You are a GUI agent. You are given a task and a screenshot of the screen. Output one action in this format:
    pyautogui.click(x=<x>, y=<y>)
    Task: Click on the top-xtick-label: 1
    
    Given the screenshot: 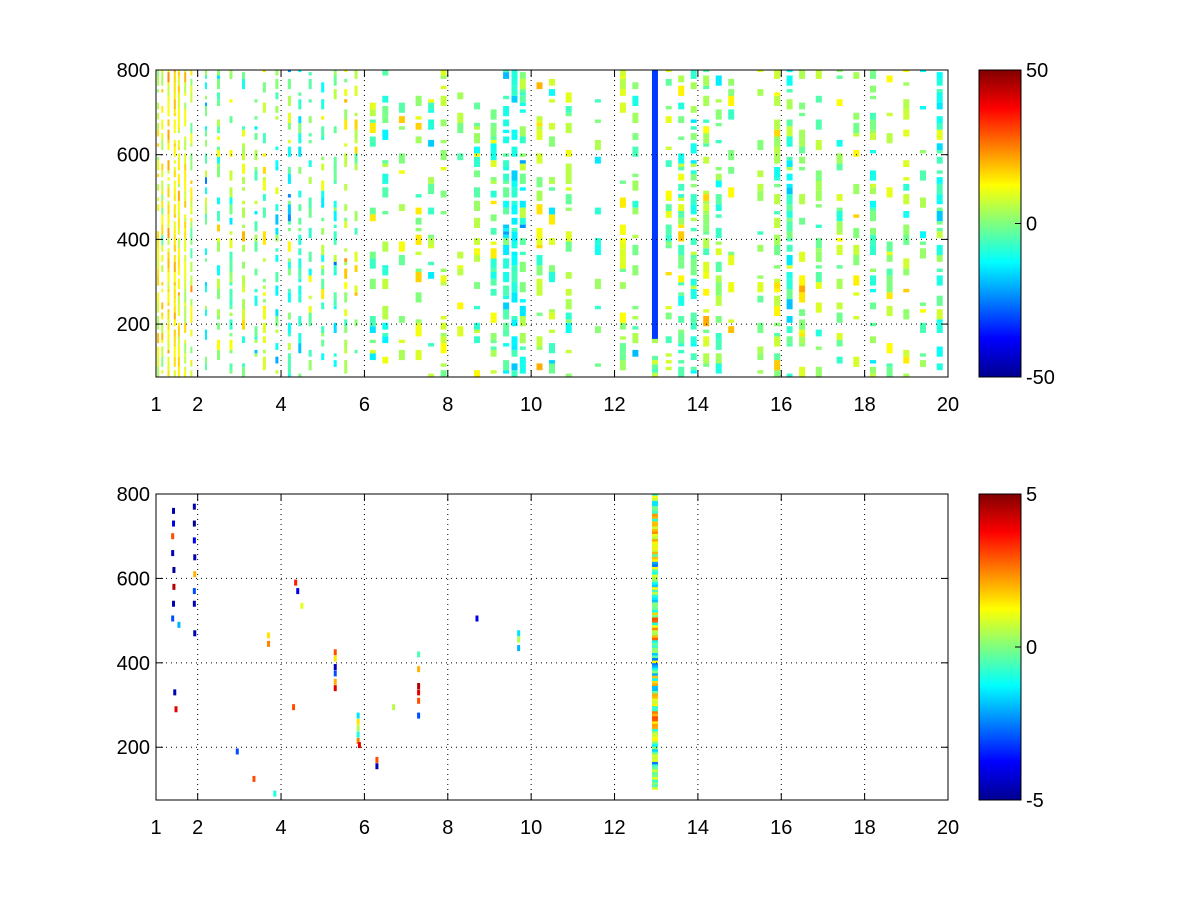 What is the action you would take?
    pyautogui.click(x=155, y=405)
    